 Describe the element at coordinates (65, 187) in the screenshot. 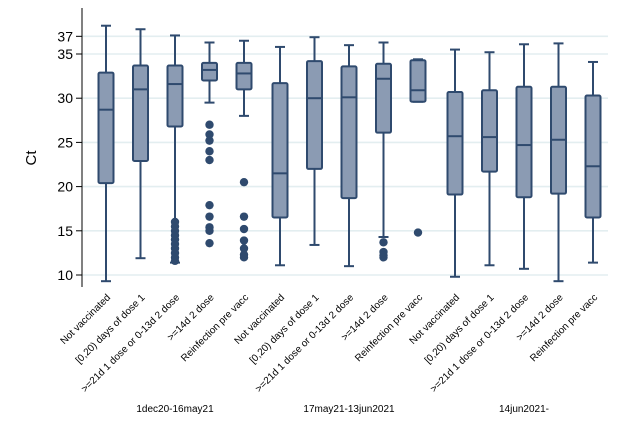

I see `y-tick-label-20: 20` at that location.